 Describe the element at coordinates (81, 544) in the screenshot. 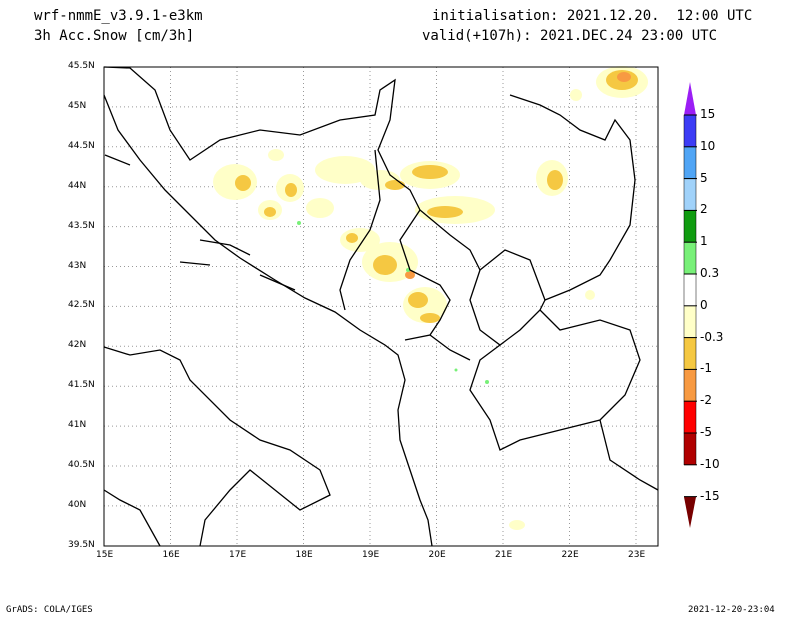

I see `lat-label: 39.5N` at that location.